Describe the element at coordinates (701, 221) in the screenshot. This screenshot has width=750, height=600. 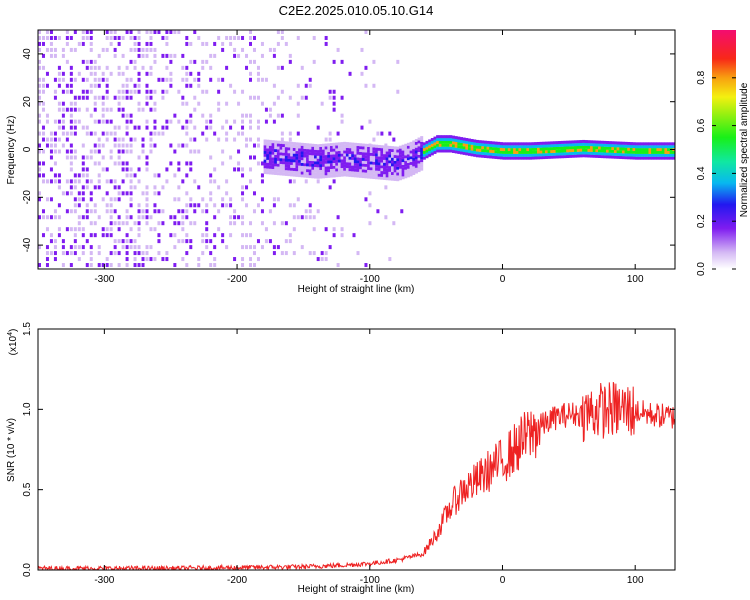
I see `colorbar-tick-label: 0.2` at that location.